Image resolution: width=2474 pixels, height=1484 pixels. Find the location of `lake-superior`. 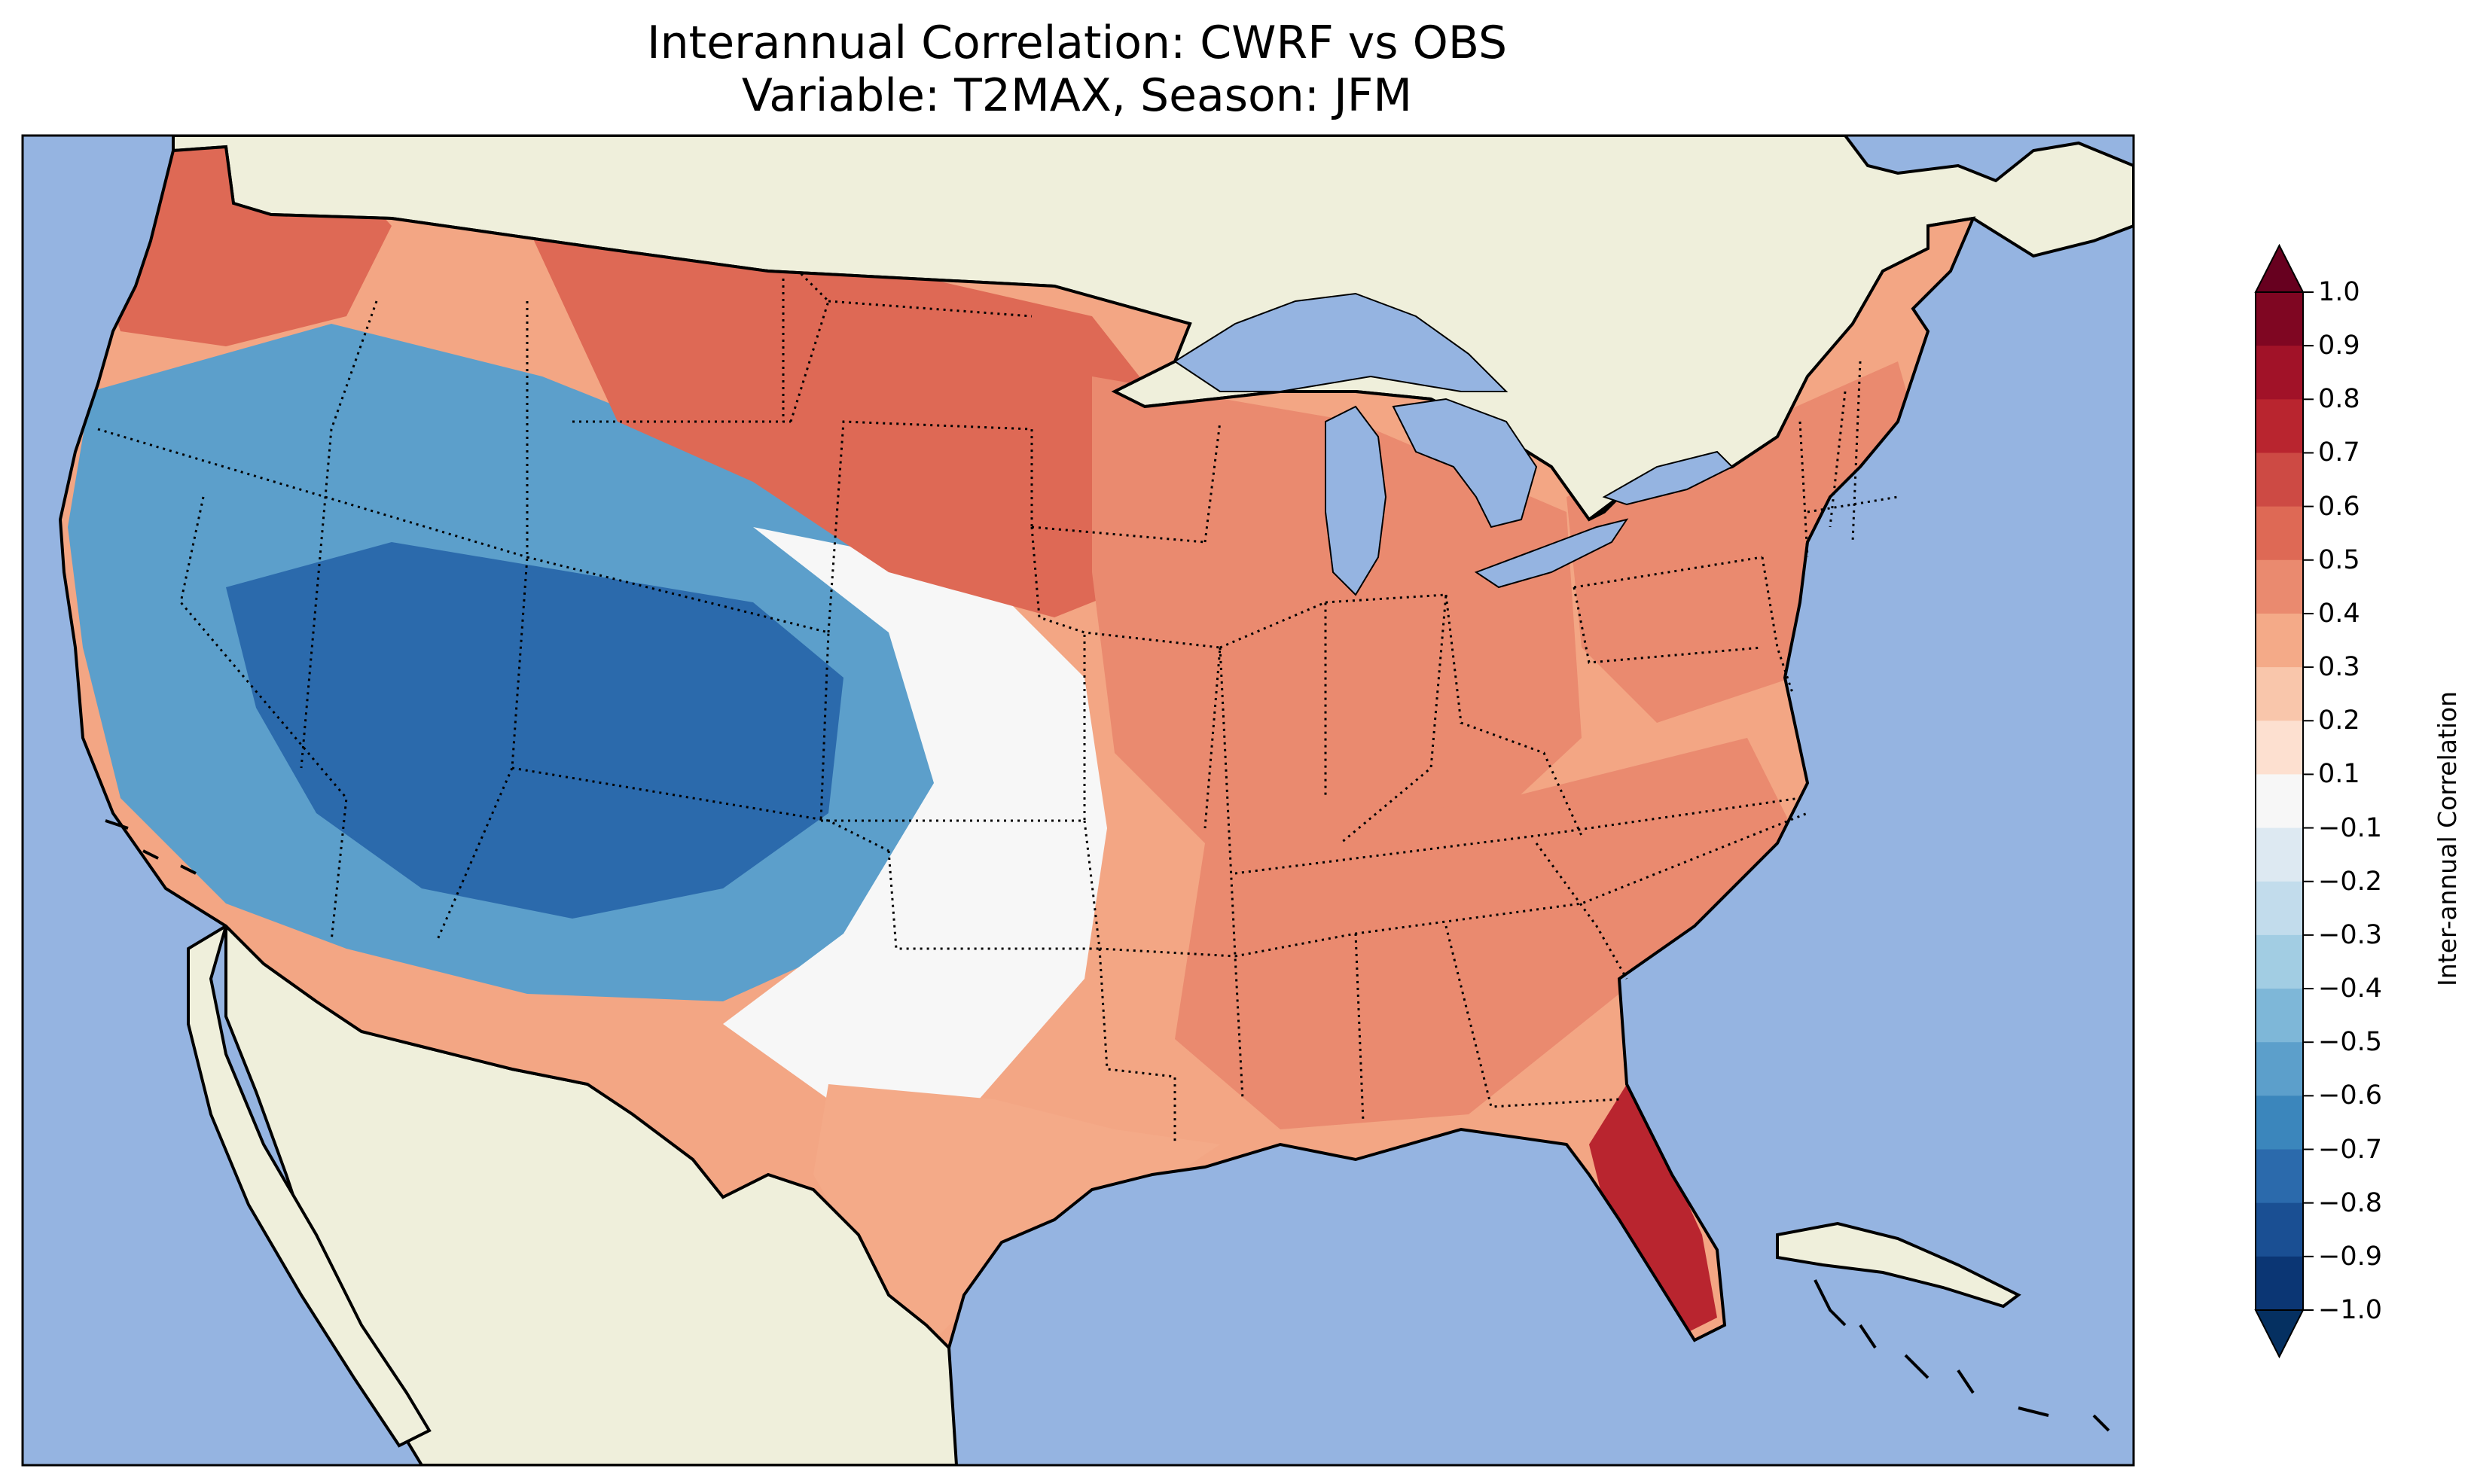

lake-superior is located at coordinates (1340, 342).